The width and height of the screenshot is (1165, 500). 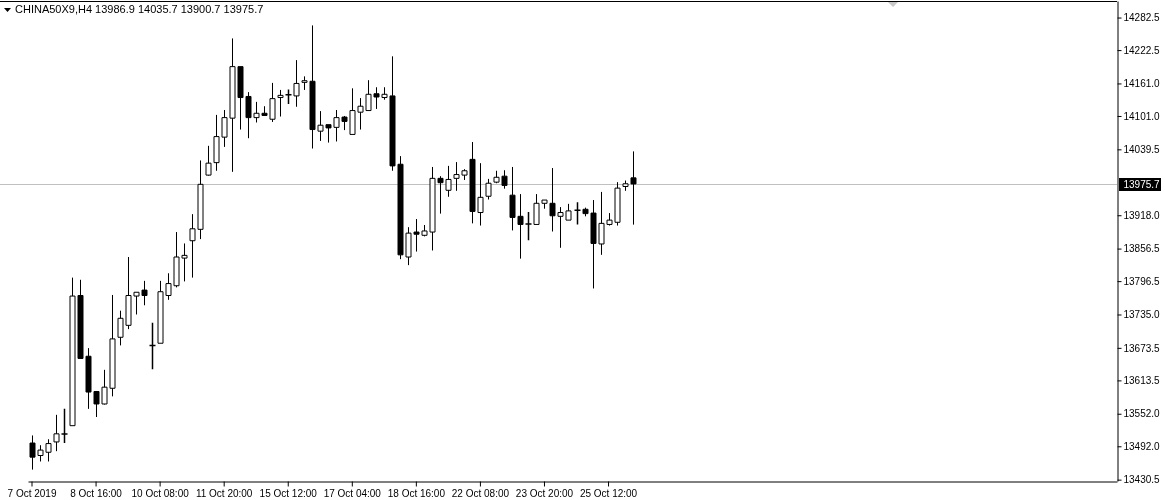 I want to click on ref-line-label: 13975.7, so click(x=1142, y=184).